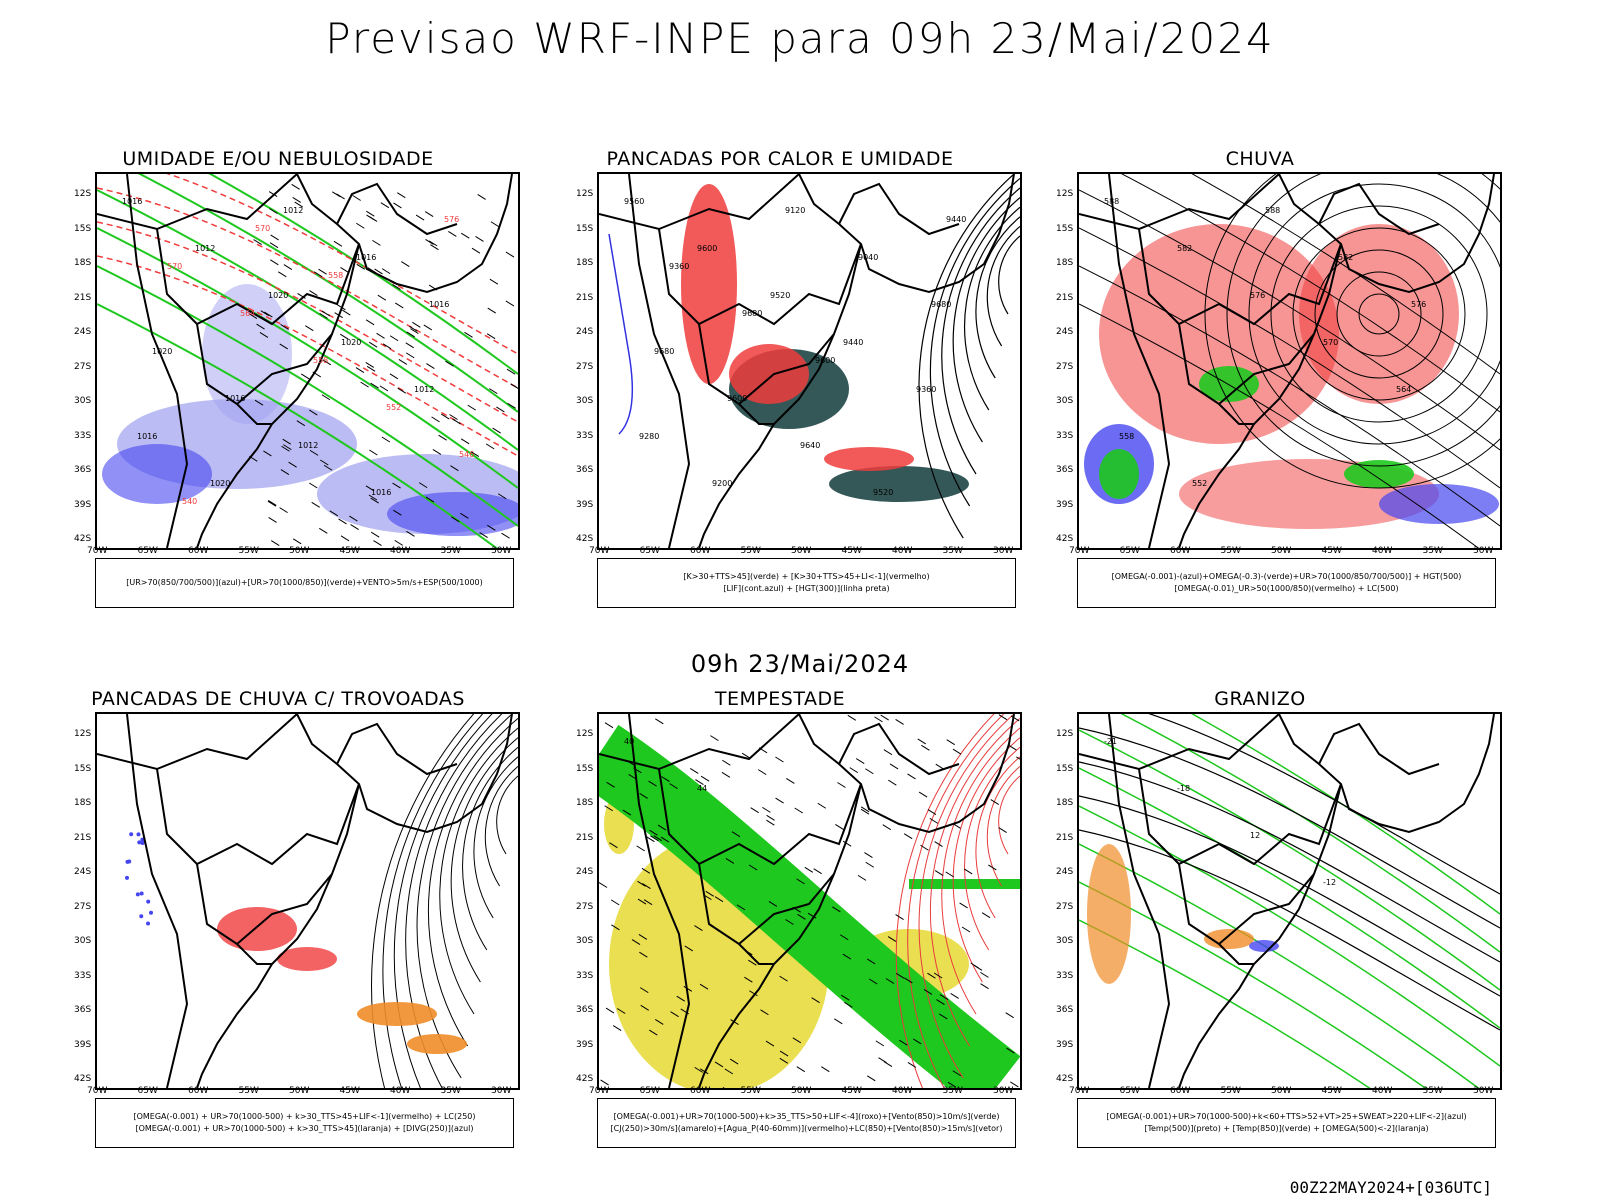 Image resolution: width=1600 pixels, height=1200 pixels. What do you see at coordinates (810, 445) in the screenshot?
I see `contour-label: 9640` at bounding box center [810, 445].